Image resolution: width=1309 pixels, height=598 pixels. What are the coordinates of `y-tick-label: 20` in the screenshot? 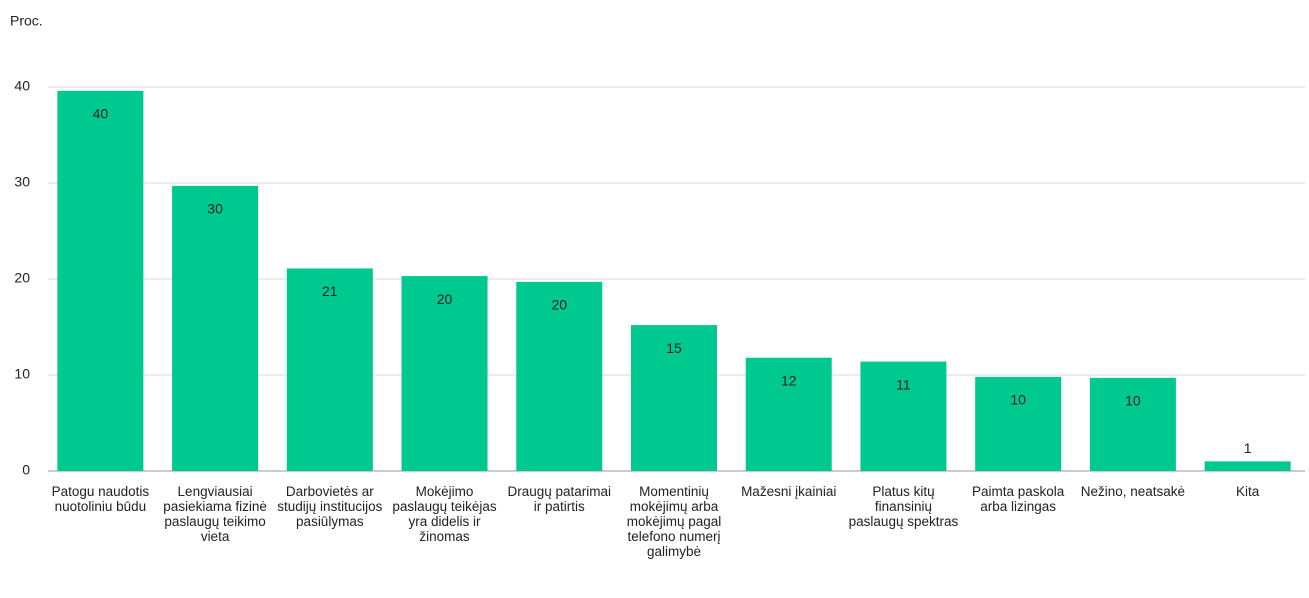 It's located at (22, 278).